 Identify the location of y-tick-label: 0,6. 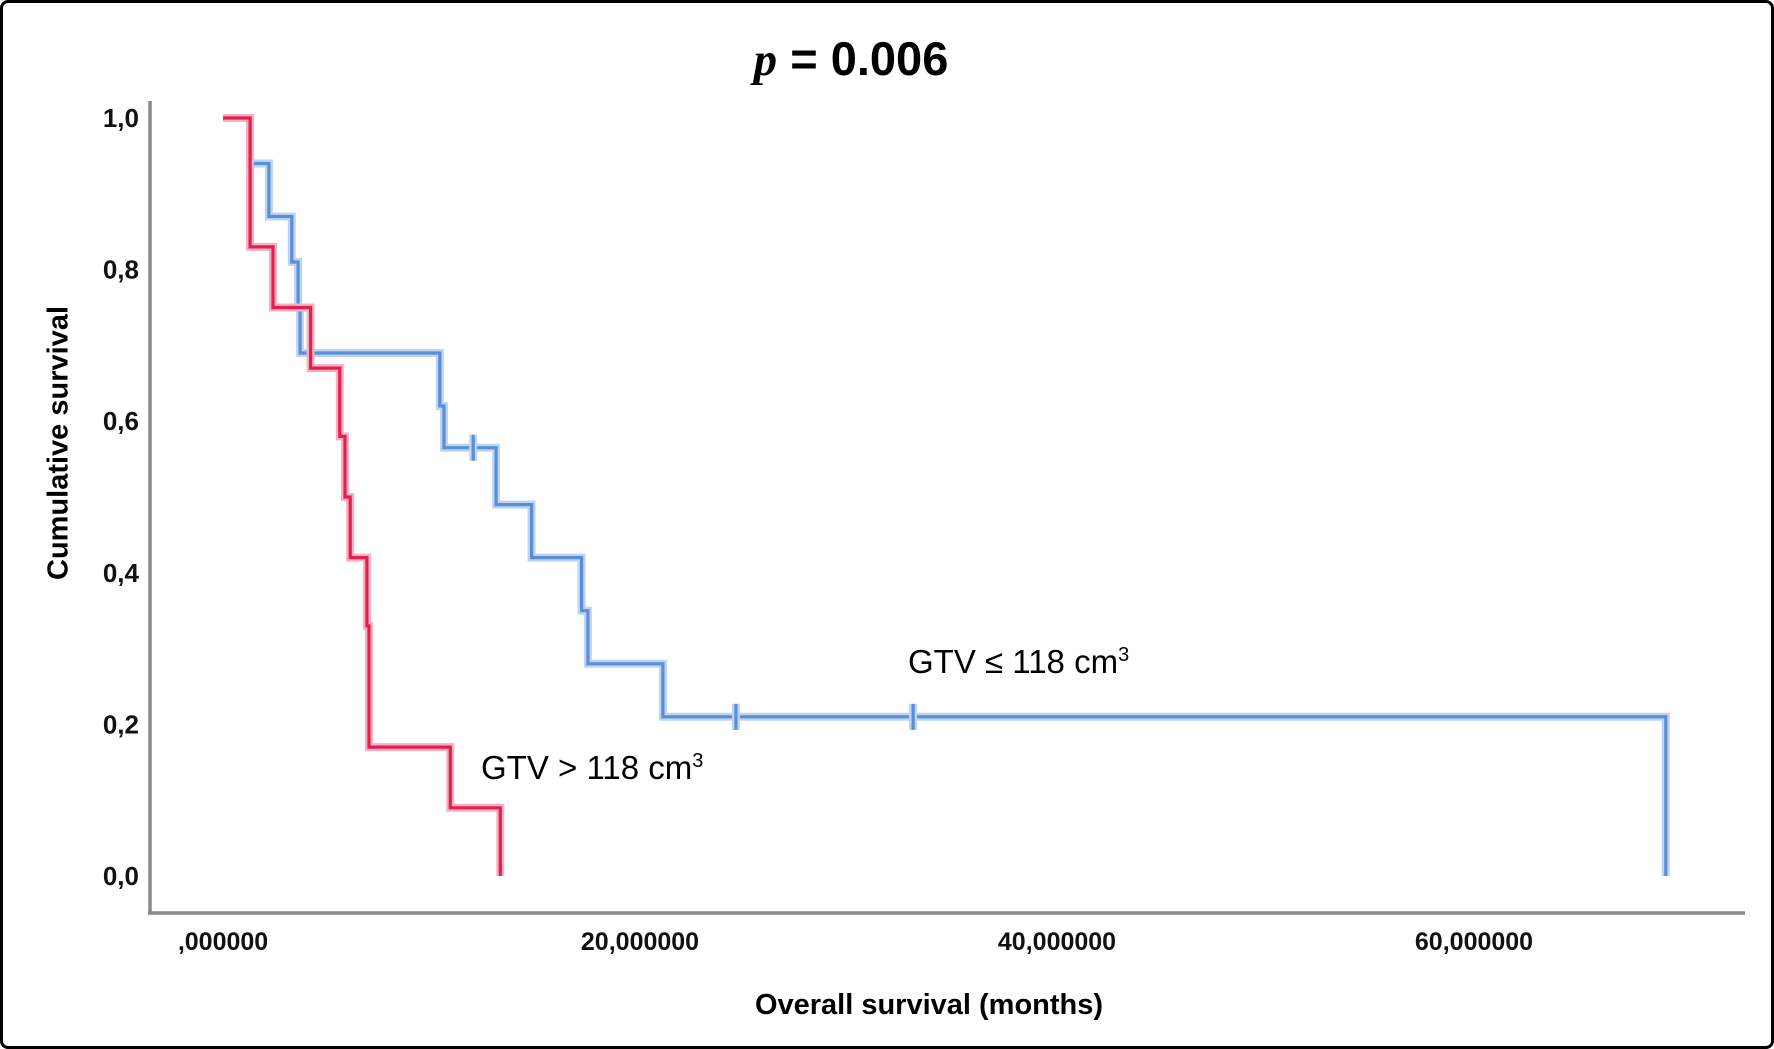
(121, 421).